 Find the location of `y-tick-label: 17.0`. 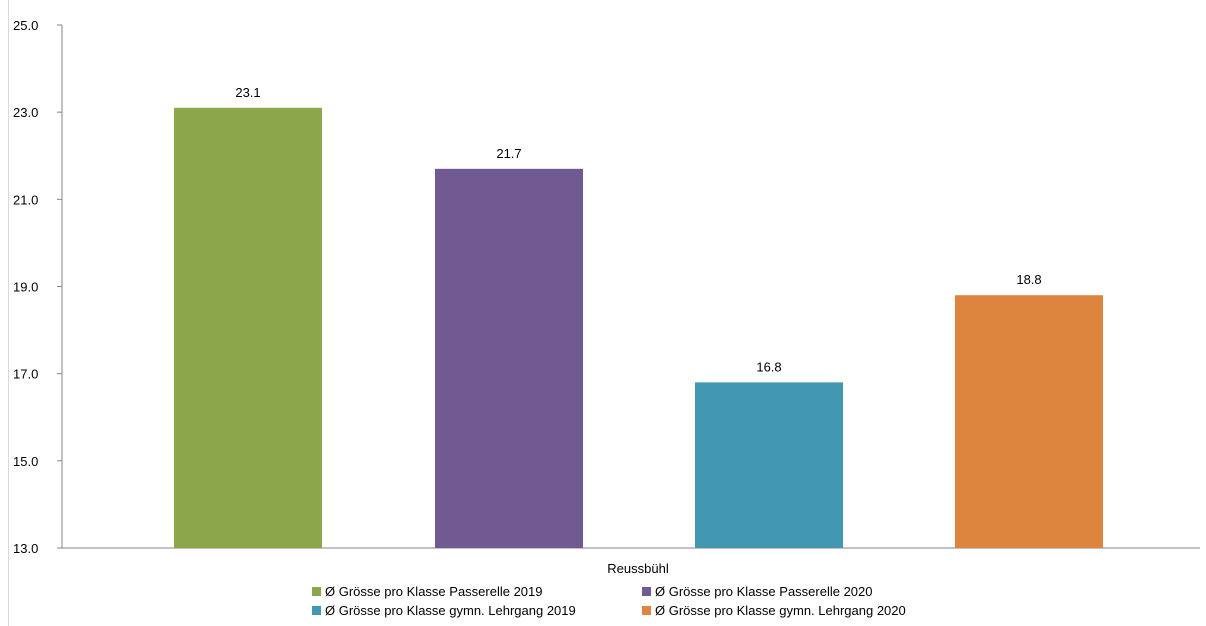

y-tick-label: 17.0 is located at coordinates (25, 374).